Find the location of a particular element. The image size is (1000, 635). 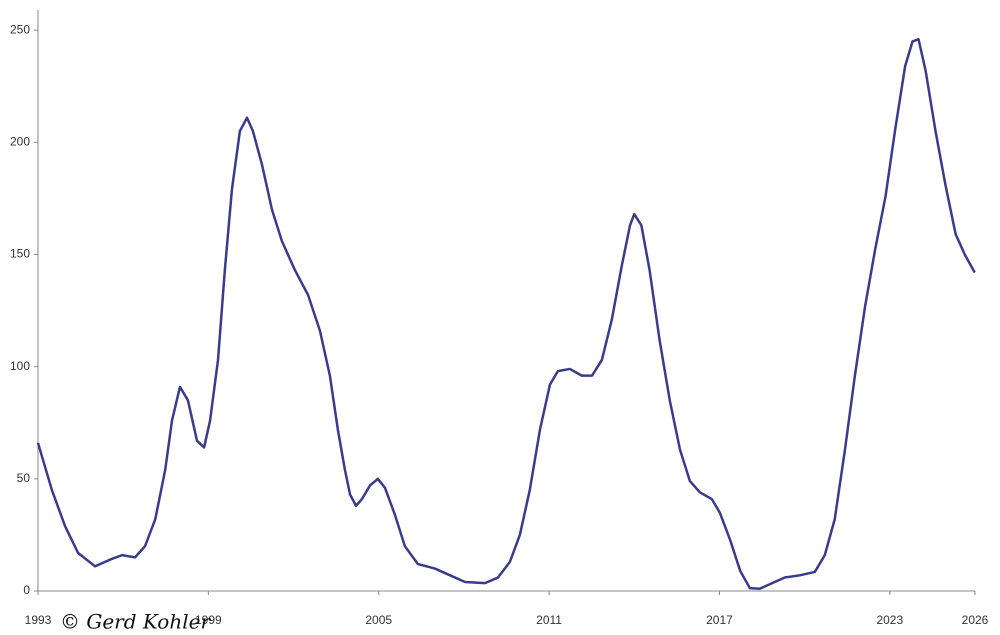

y-tick-label: 100 is located at coordinates (20, 366).